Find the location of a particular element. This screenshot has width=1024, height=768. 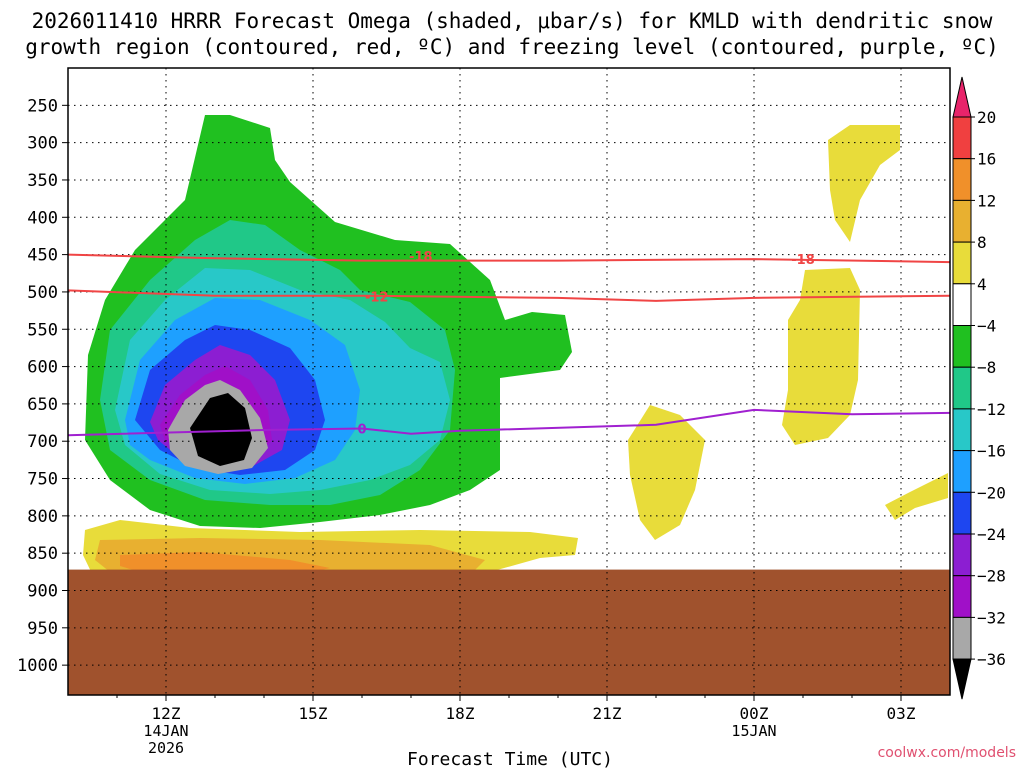

colorbar-label-3: 8 is located at coordinates (982, 242).